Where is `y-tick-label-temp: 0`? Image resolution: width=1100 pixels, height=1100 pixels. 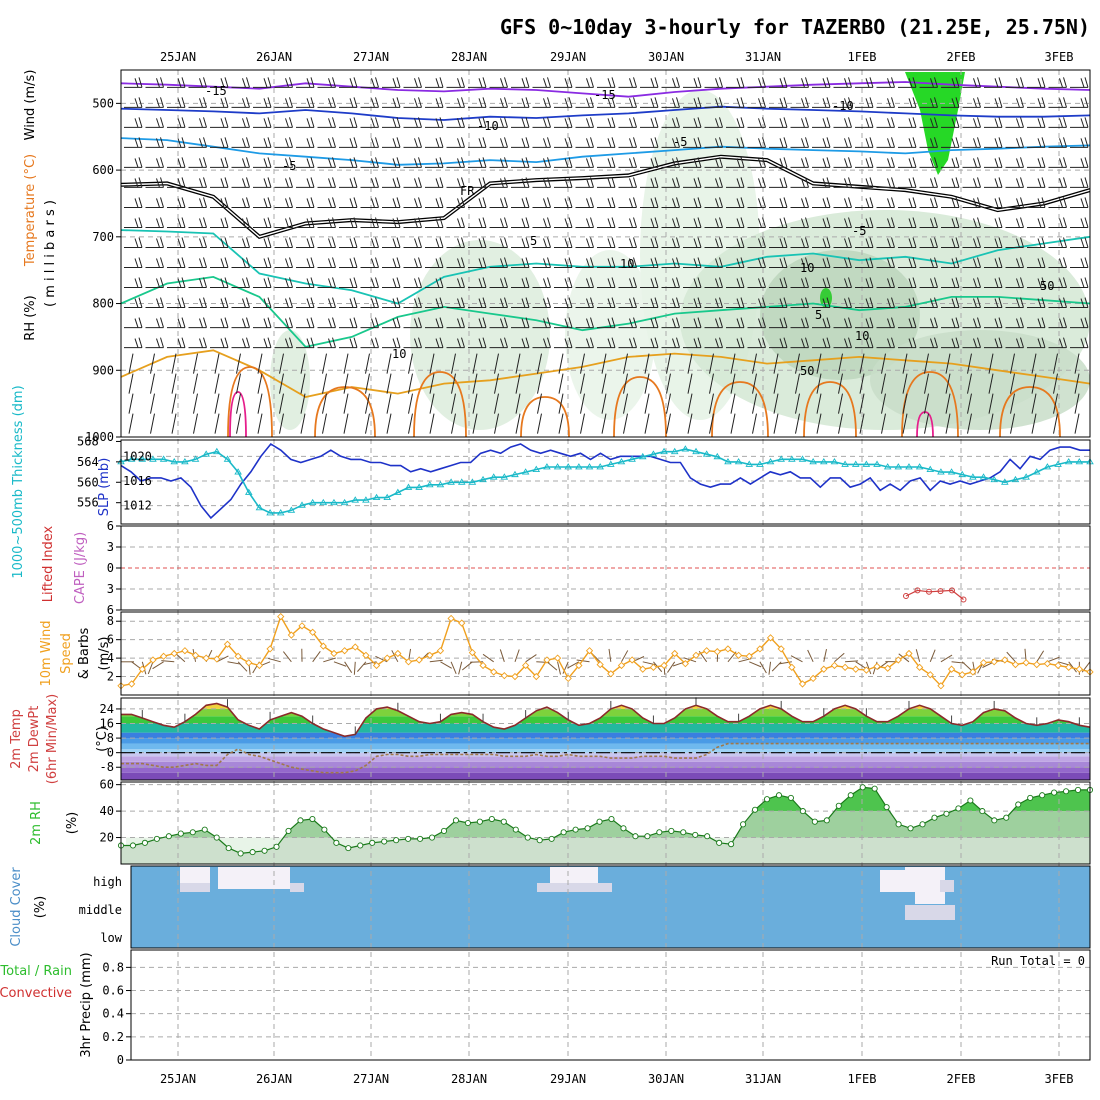
y-tick-label-temp: 0 is located at coordinates (110, 753).